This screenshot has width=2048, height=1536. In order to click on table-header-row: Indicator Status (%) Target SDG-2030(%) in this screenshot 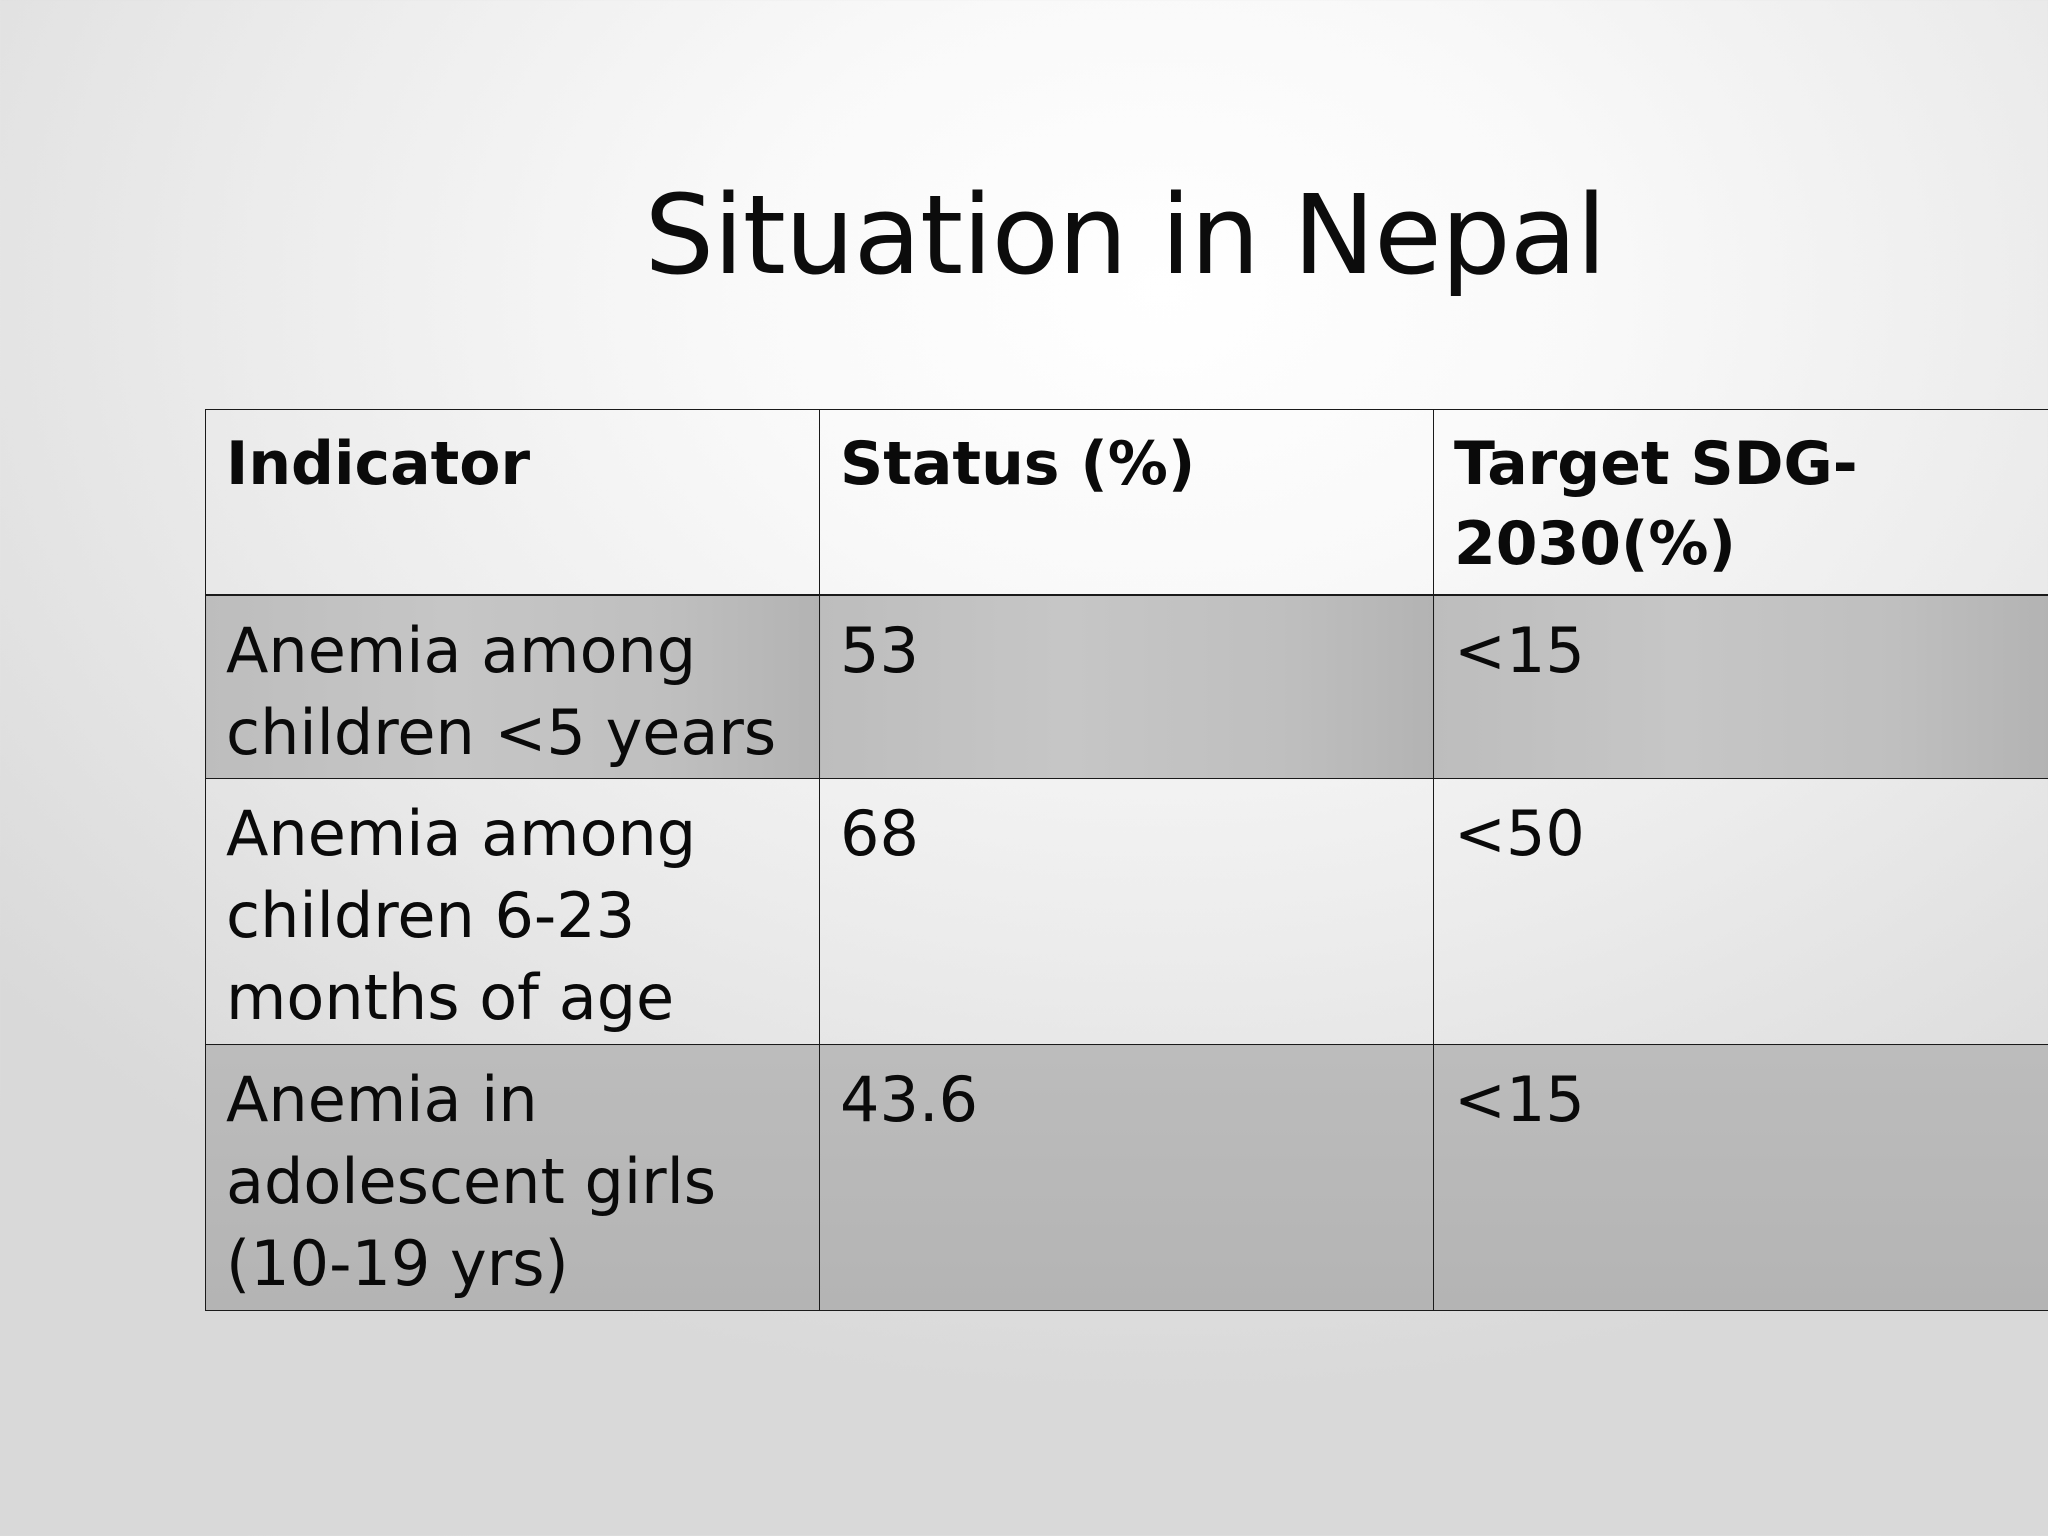, I will do `click(1126, 502)`.